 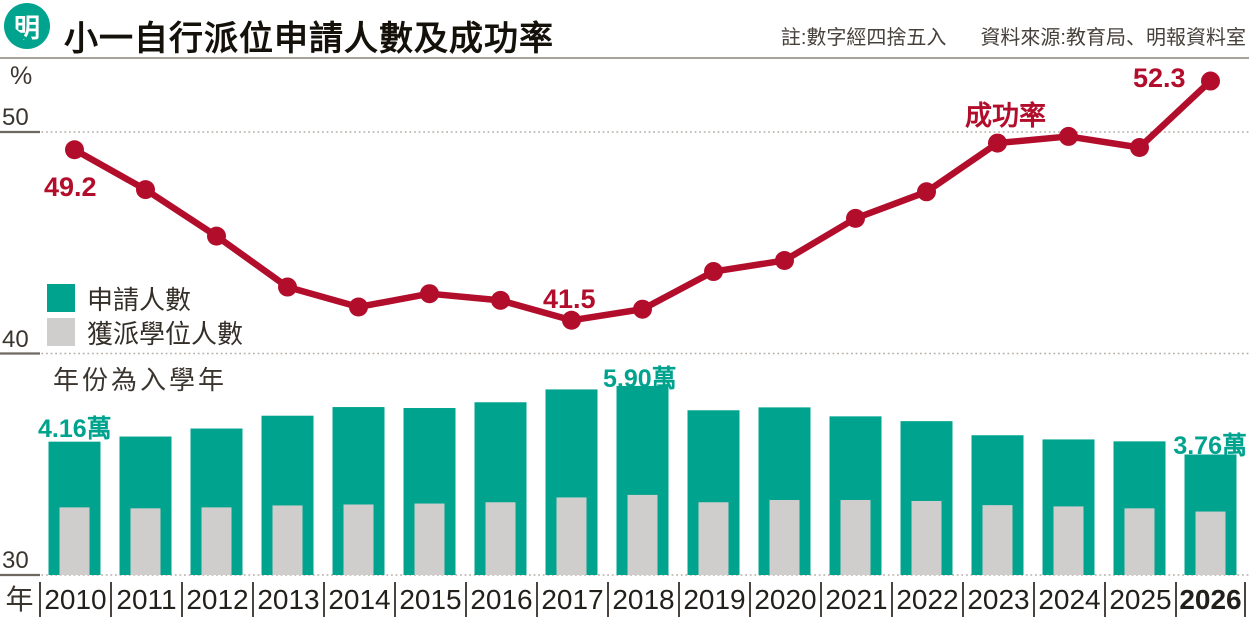 I want to click on year-label-2020: 2020, so click(x=784, y=599).